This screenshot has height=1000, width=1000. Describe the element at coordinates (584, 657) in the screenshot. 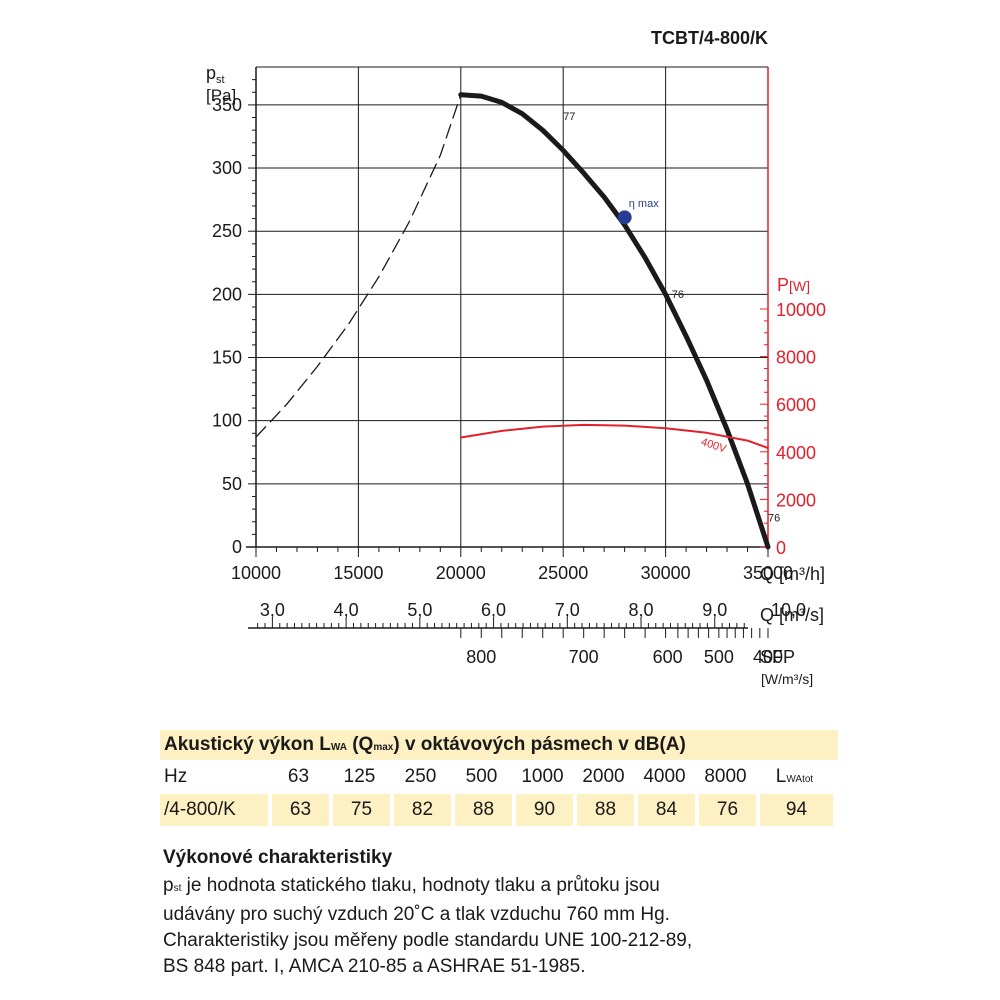

I see `sfp-tick-label: 700` at that location.